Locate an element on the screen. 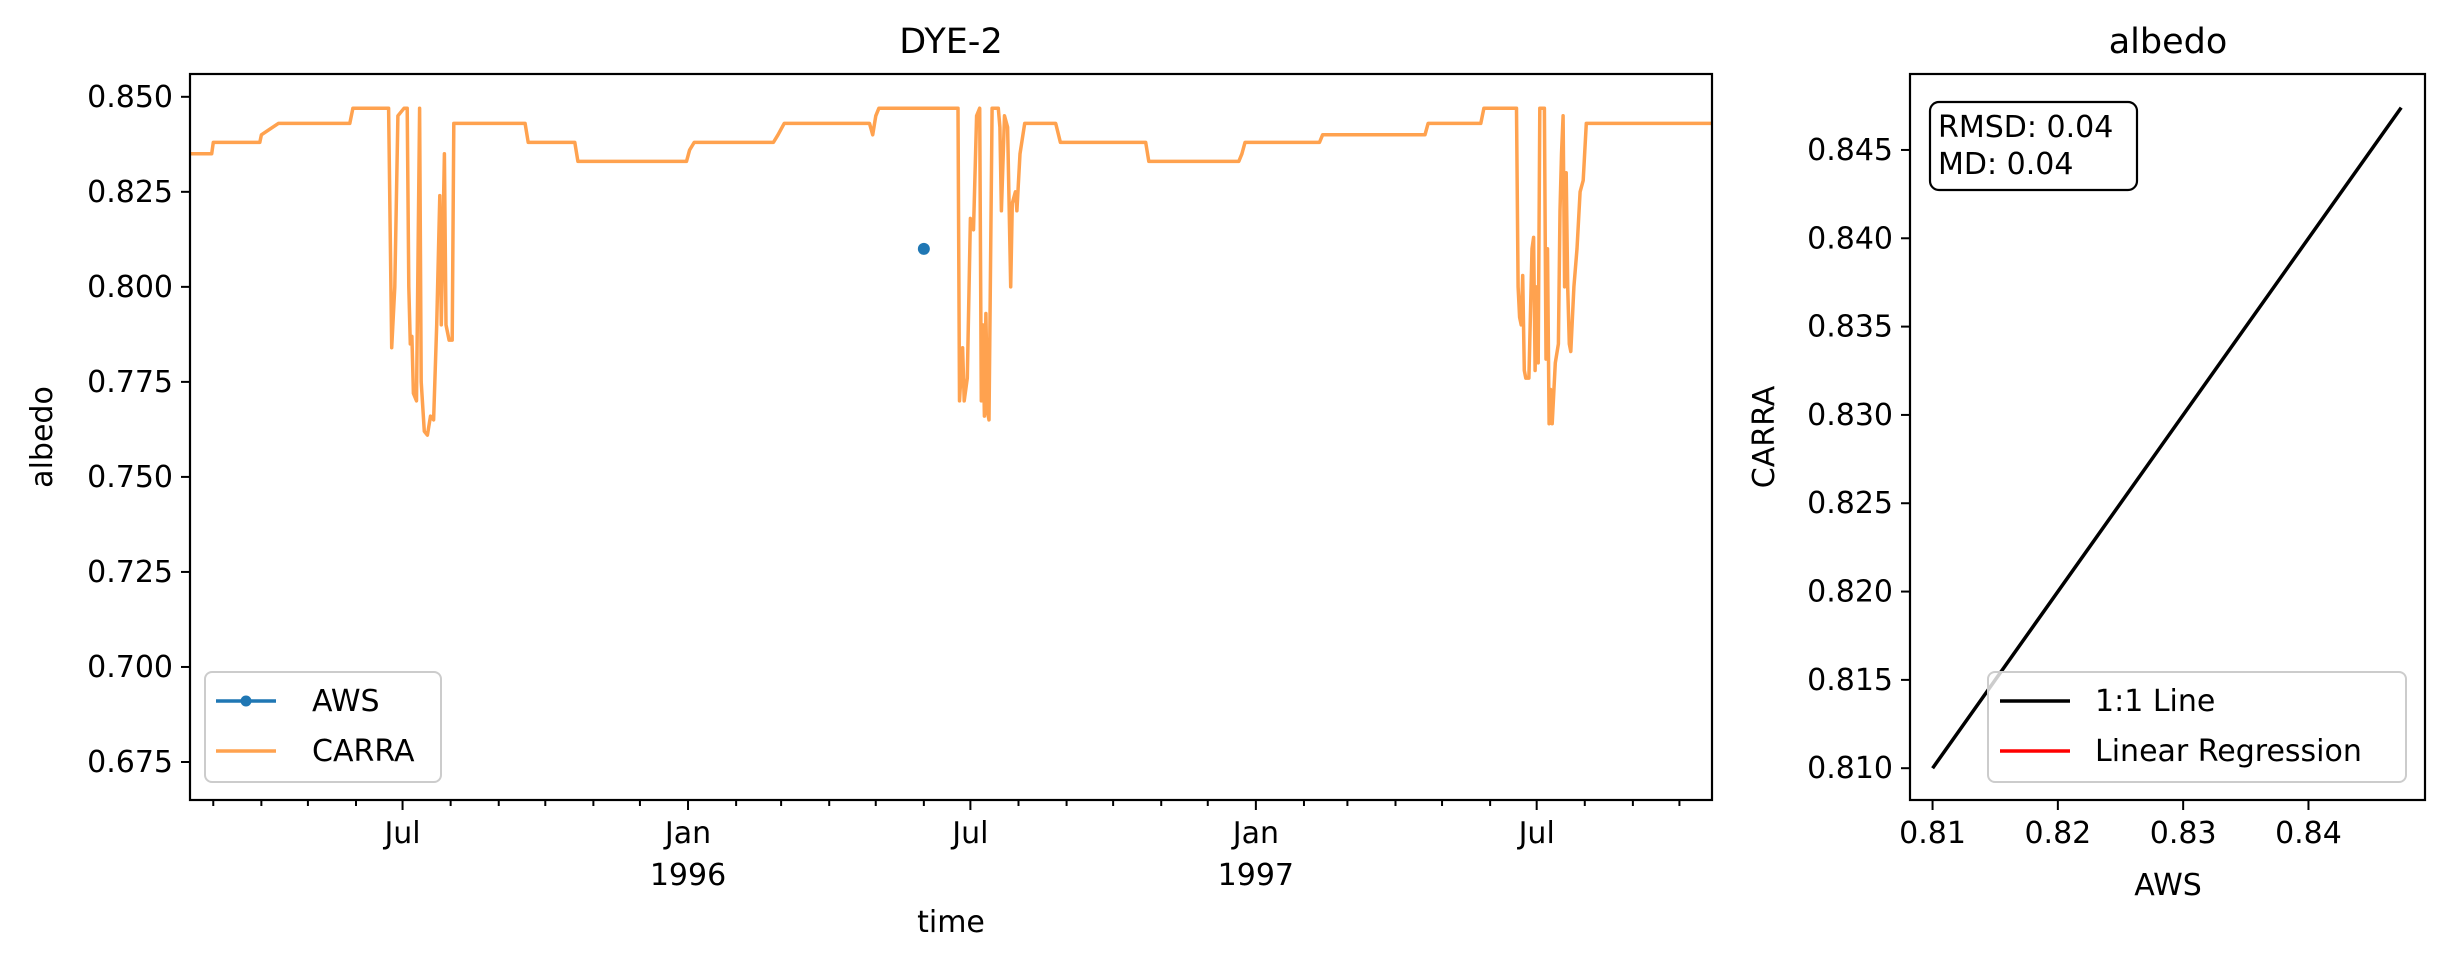  aws-data-point is located at coordinates (923, 248).